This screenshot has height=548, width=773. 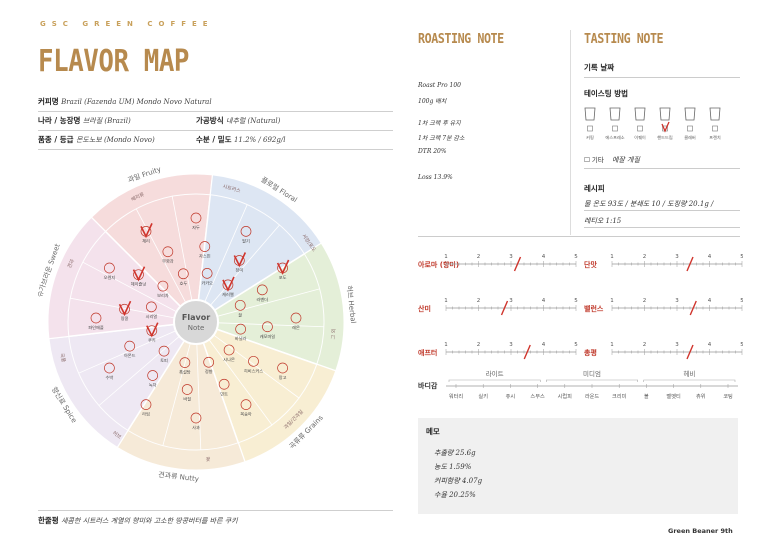 What do you see at coordinates (253, 121) in the screenshot?
I see `process-value: 내추럴 (Natural)` at bounding box center [253, 121].